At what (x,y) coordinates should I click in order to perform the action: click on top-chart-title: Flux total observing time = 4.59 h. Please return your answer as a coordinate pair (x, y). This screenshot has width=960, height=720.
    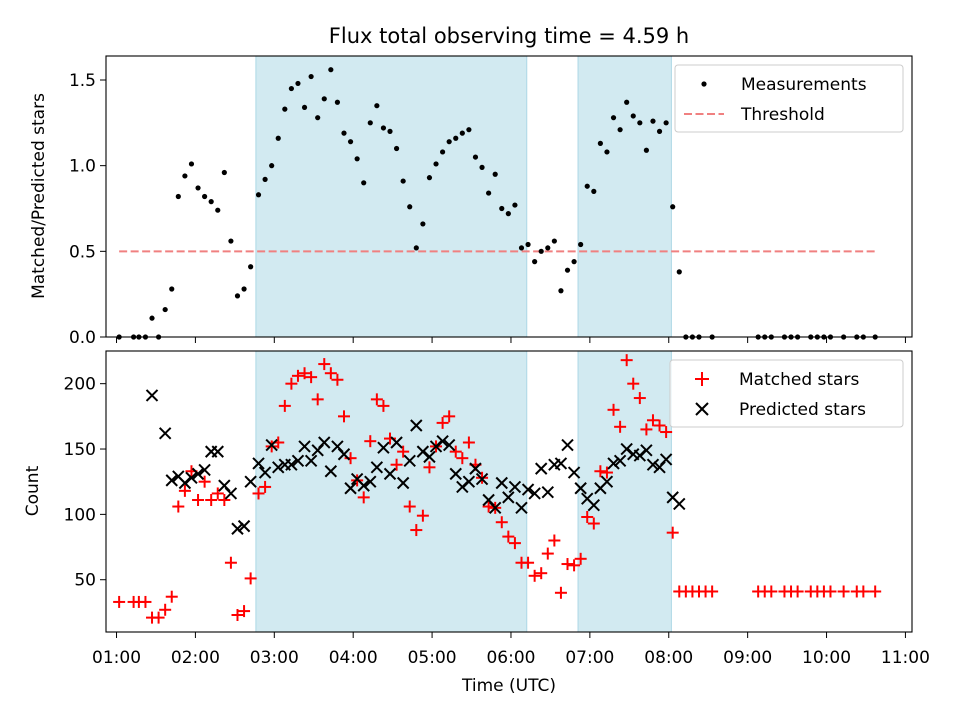
    Looking at the image, I should click on (509, 36).